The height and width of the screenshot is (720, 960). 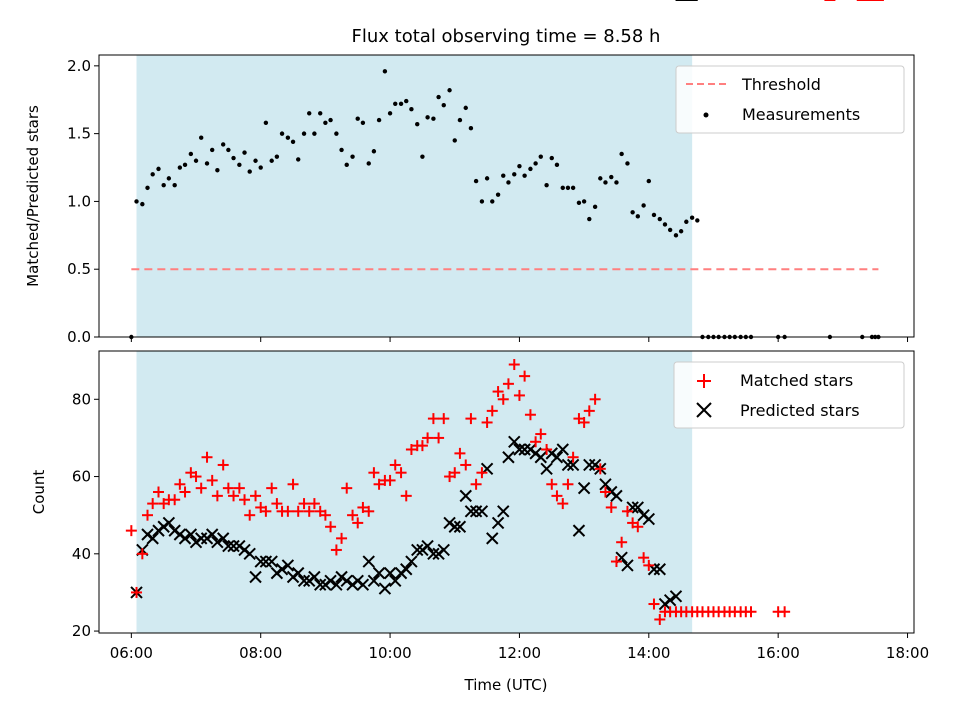 I want to click on y-tick-label: 20, so click(x=81, y=631).